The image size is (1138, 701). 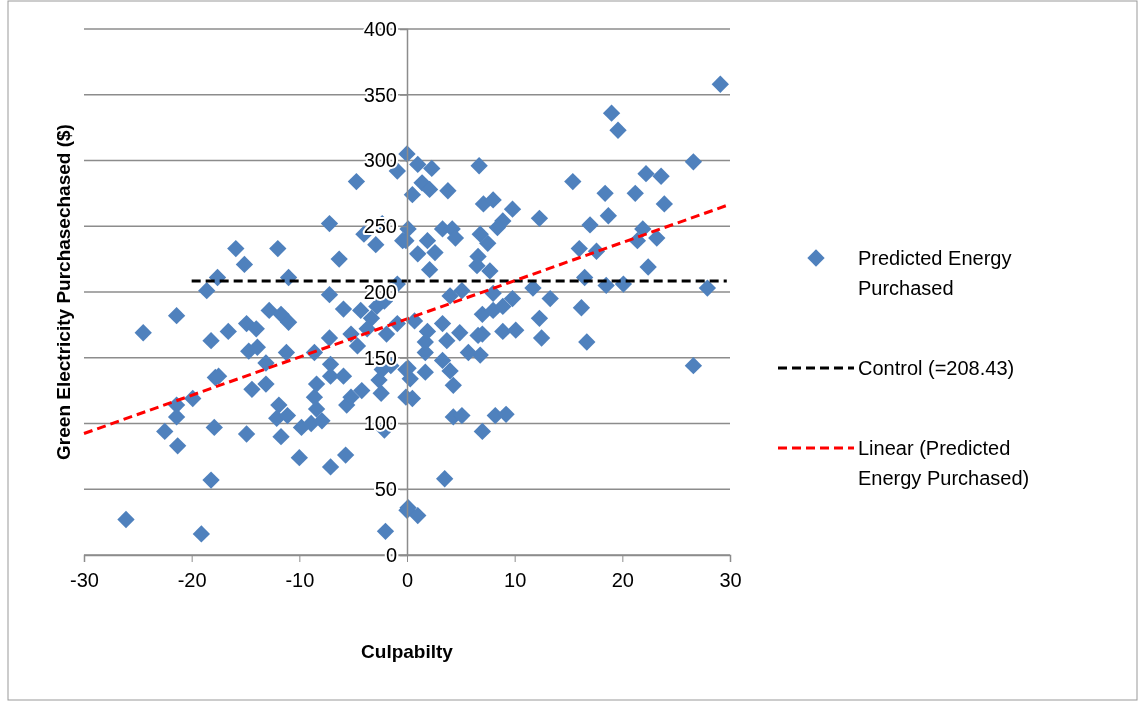 What do you see at coordinates (380, 357) in the screenshot?
I see `y-tick-label: 150` at bounding box center [380, 357].